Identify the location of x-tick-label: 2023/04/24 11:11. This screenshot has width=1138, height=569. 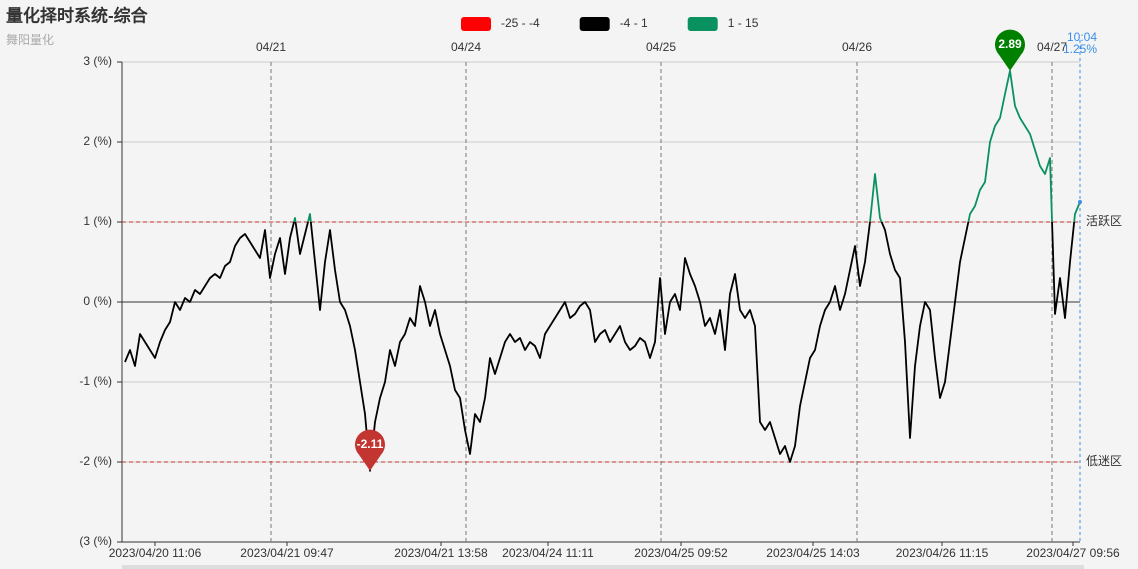
(548, 553).